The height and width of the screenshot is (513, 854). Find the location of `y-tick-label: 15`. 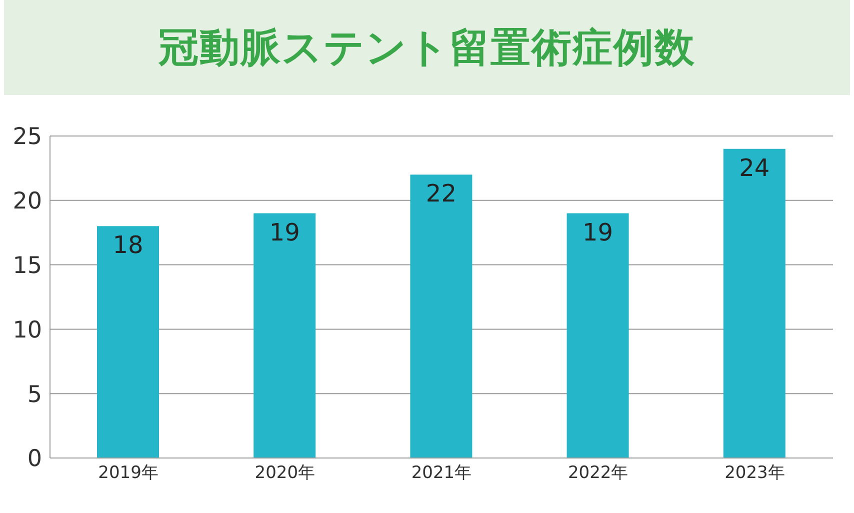

y-tick-label: 15 is located at coordinates (27, 265).